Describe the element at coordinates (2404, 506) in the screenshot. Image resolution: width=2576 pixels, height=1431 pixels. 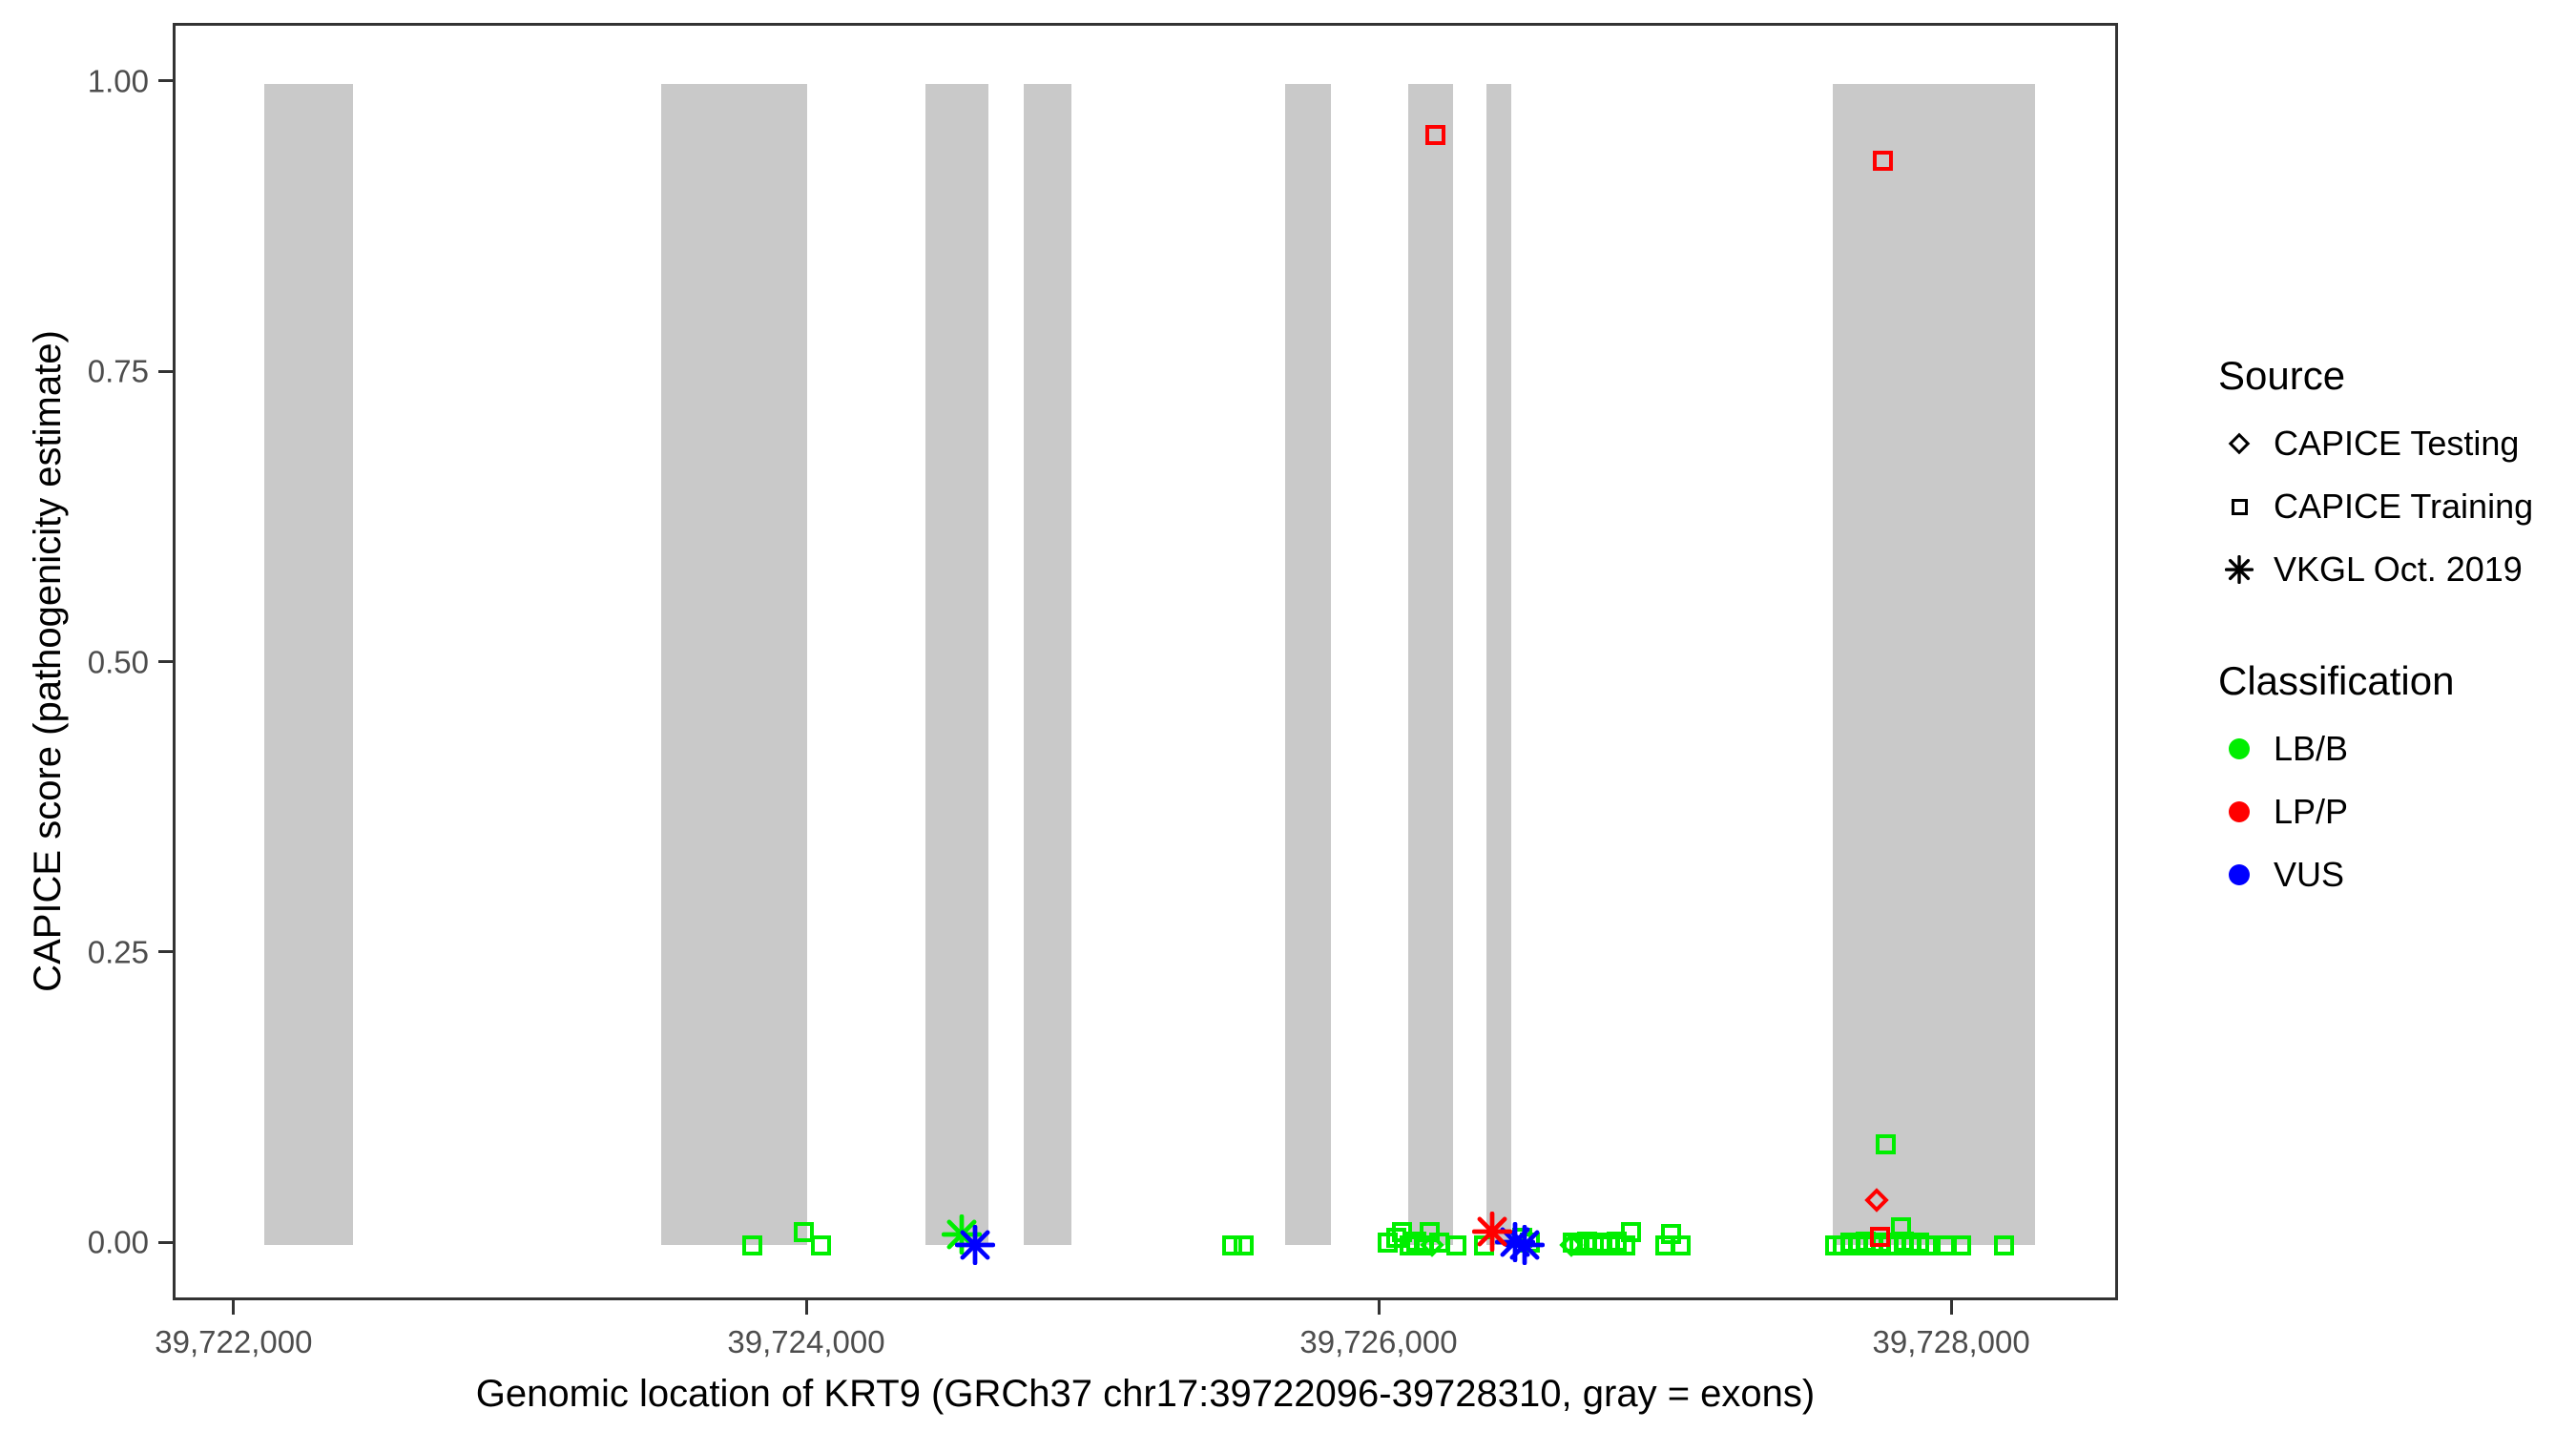
I see `legend-item-label: CAPICE Training` at that location.